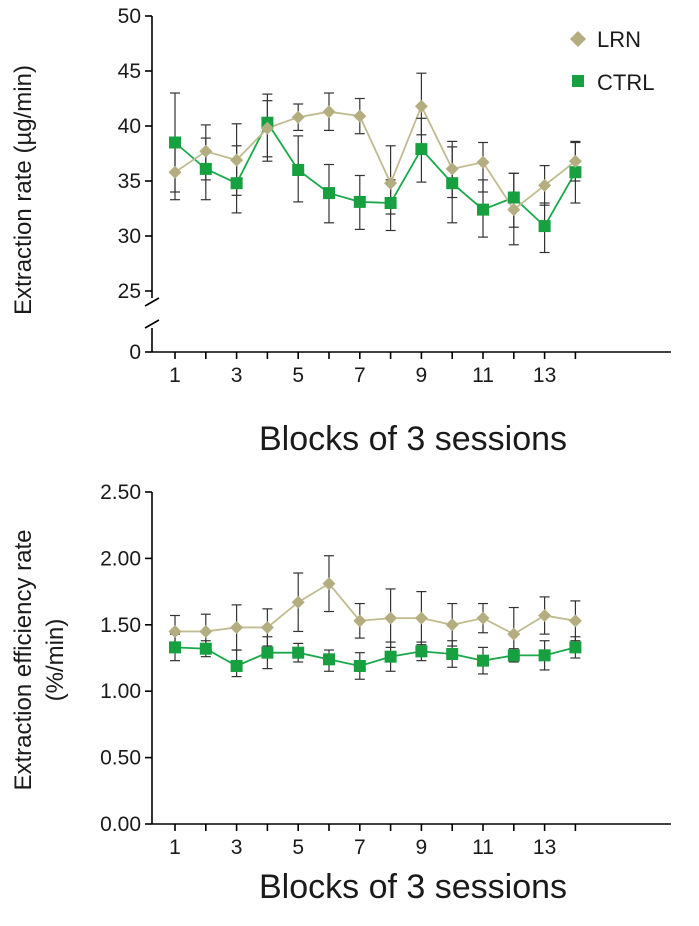 The width and height of the screenshot is (699, 926). I want to click on bottom-y-tick-label: 1.50, so click(120, 625).